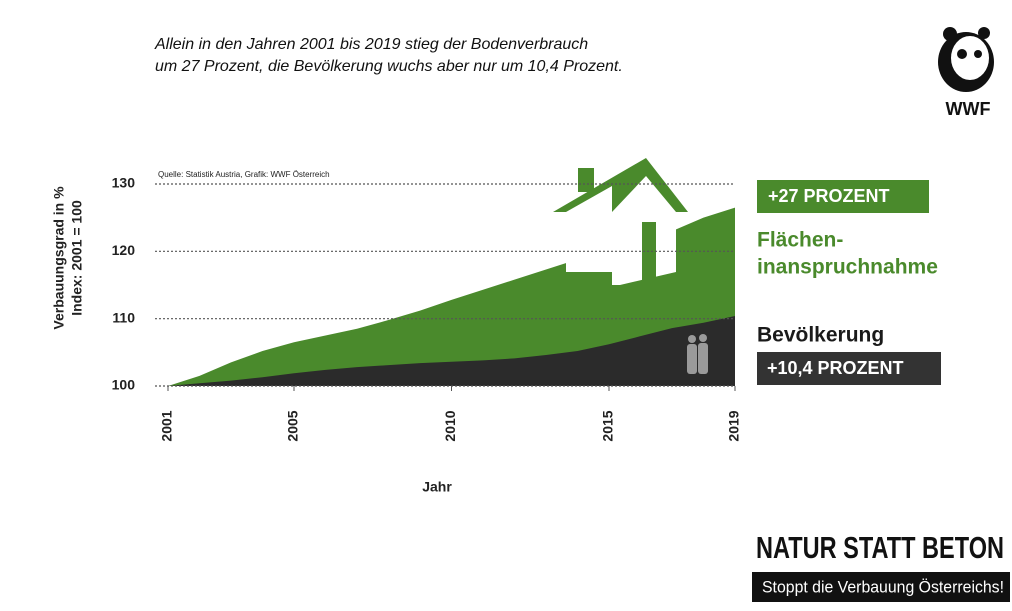 The image size is (1012, 611). I want to click on land-change: +27 PROZENT, so click(829, 196).